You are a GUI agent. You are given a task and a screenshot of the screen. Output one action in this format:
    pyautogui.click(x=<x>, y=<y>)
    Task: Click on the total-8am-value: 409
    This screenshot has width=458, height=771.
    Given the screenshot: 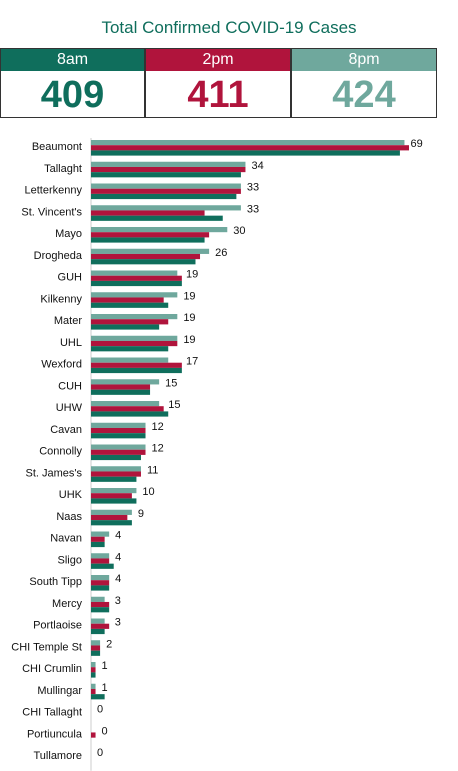 What is the action you would take?
    pyautogui.click(x=72, y=95)
    